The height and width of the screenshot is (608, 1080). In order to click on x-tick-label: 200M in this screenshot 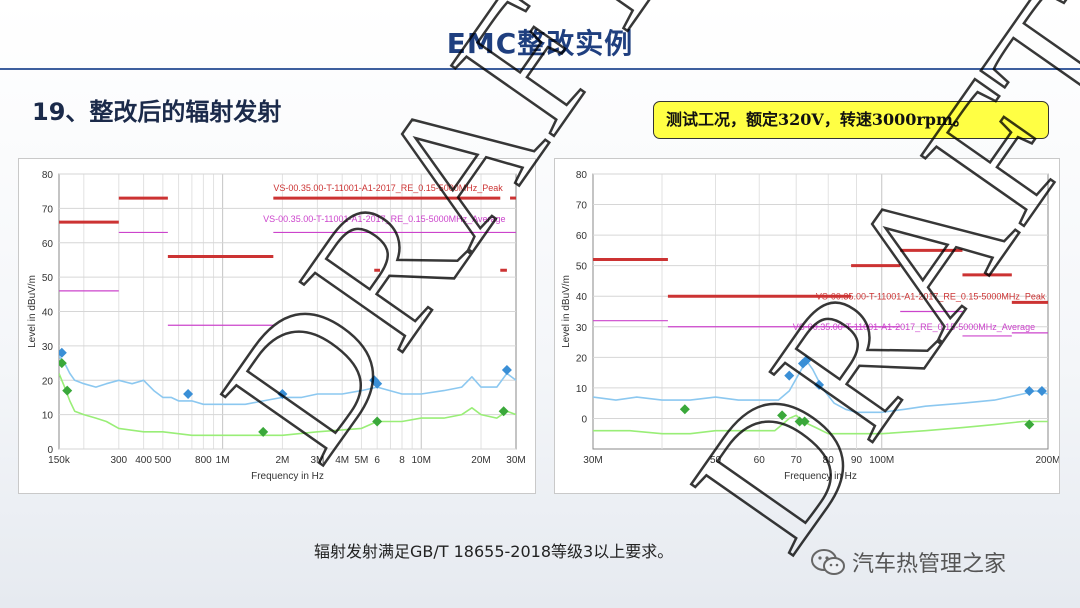, I will do `click(1047, 460)`.